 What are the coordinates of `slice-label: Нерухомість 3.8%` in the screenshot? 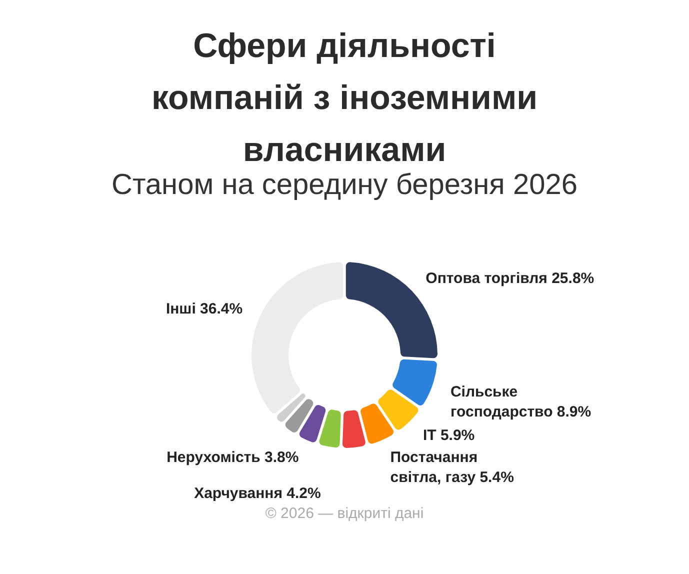 It's located at (232, 457).